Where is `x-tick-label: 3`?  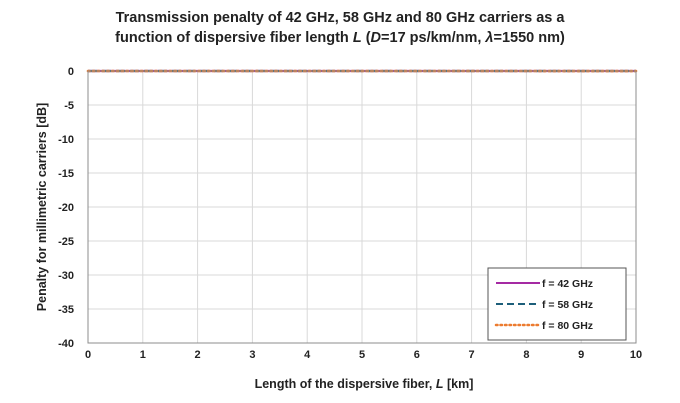
x-tick-label: 3 is located at coordinates (252, 355).